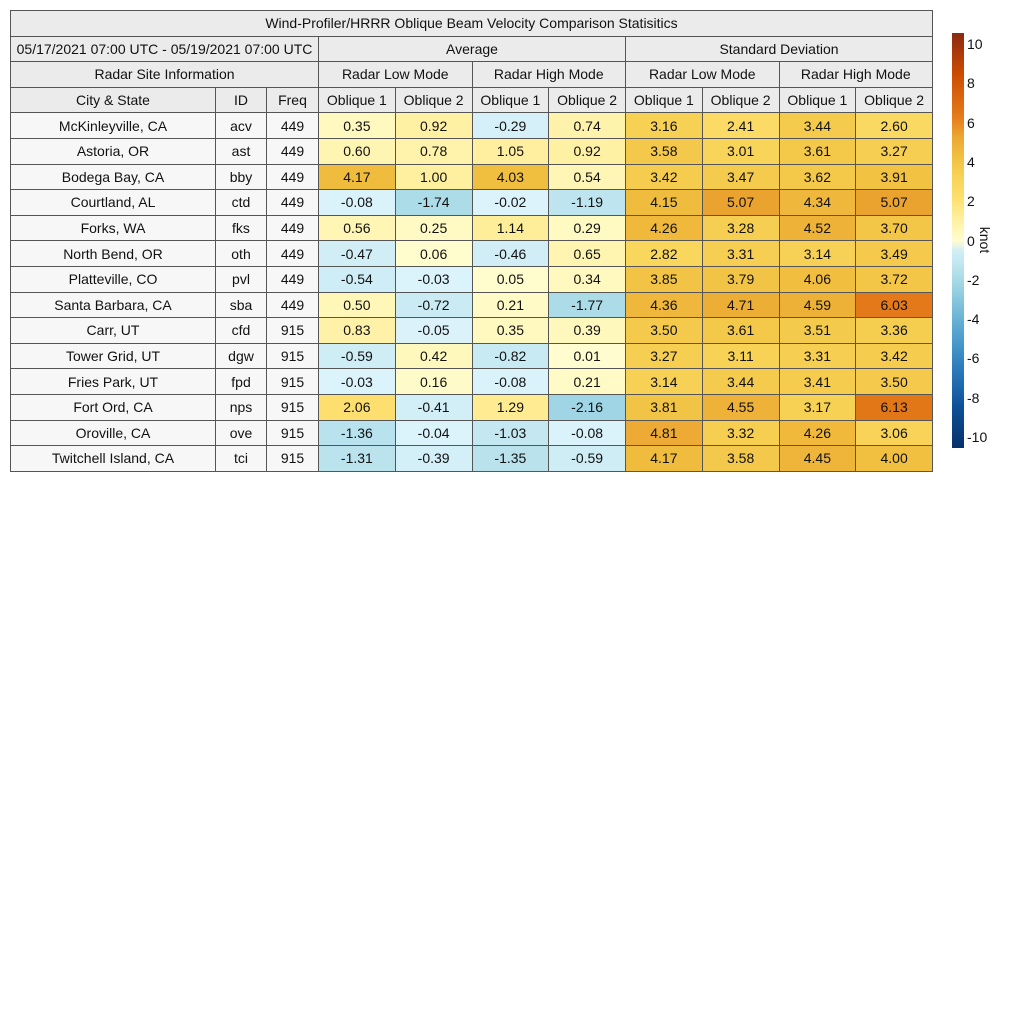  I want to click on value-cell: 3.06, so click(894, 433).